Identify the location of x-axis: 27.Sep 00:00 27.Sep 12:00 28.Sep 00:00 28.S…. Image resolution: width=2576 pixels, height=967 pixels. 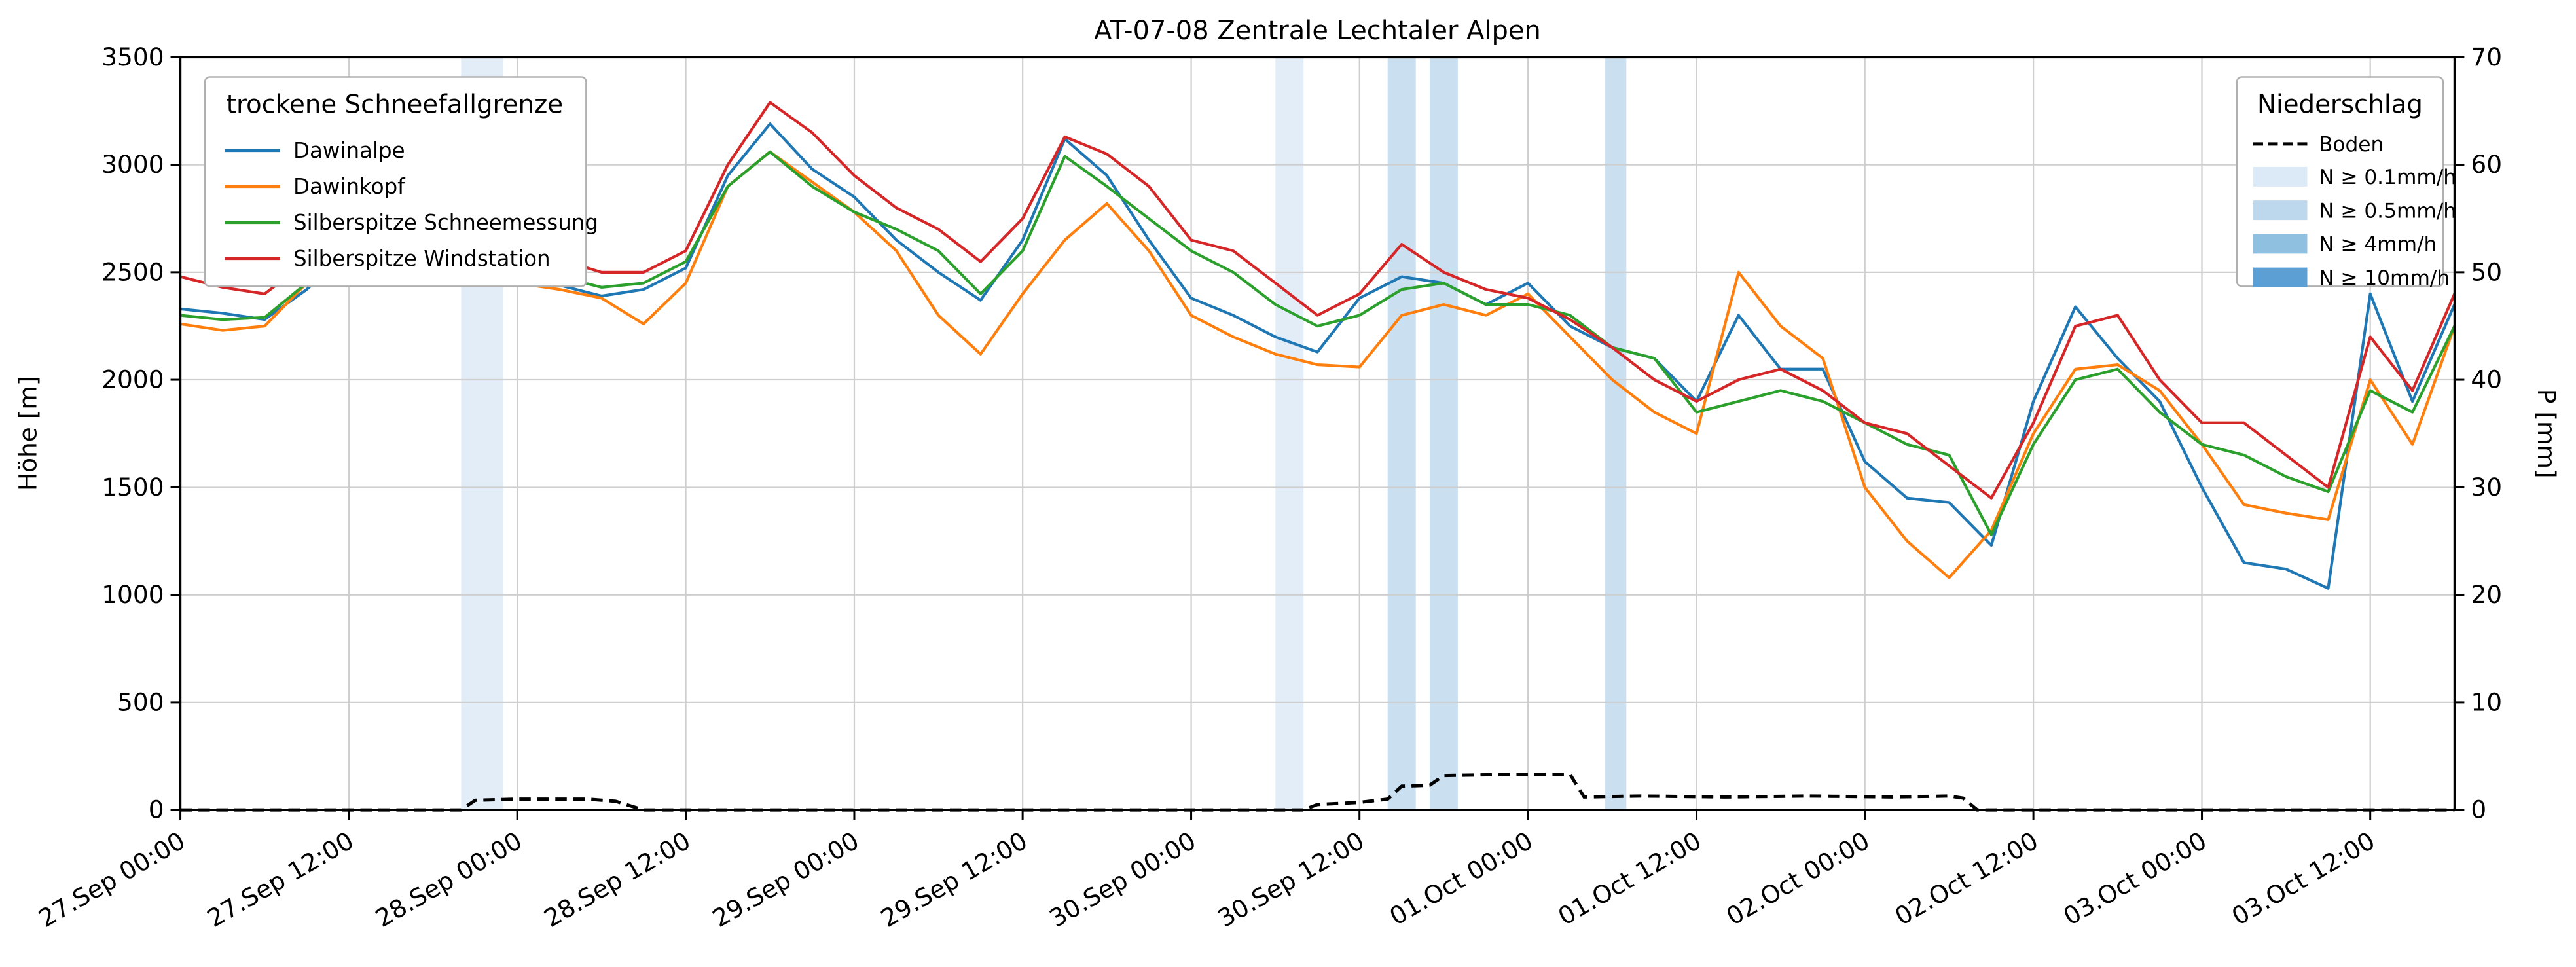
(1206, 871).